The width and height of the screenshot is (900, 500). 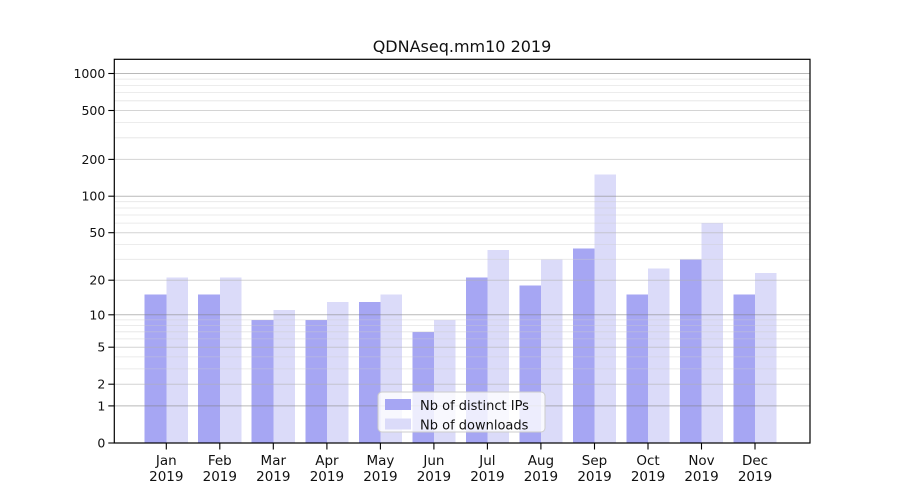 What do you see at coordinates (541, 461) in the screenshot?
I see `x-tick-label-month-aug: Aug` at bounding box center [541, 461].